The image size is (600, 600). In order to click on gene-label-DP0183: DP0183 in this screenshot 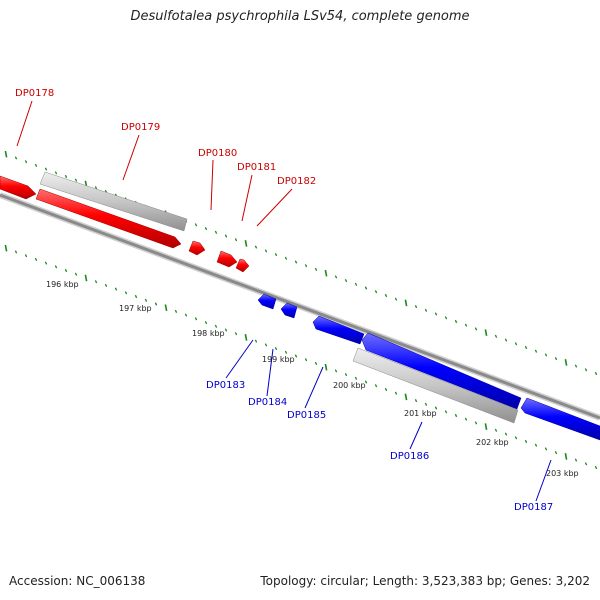, I will do `click(225, 385)`.